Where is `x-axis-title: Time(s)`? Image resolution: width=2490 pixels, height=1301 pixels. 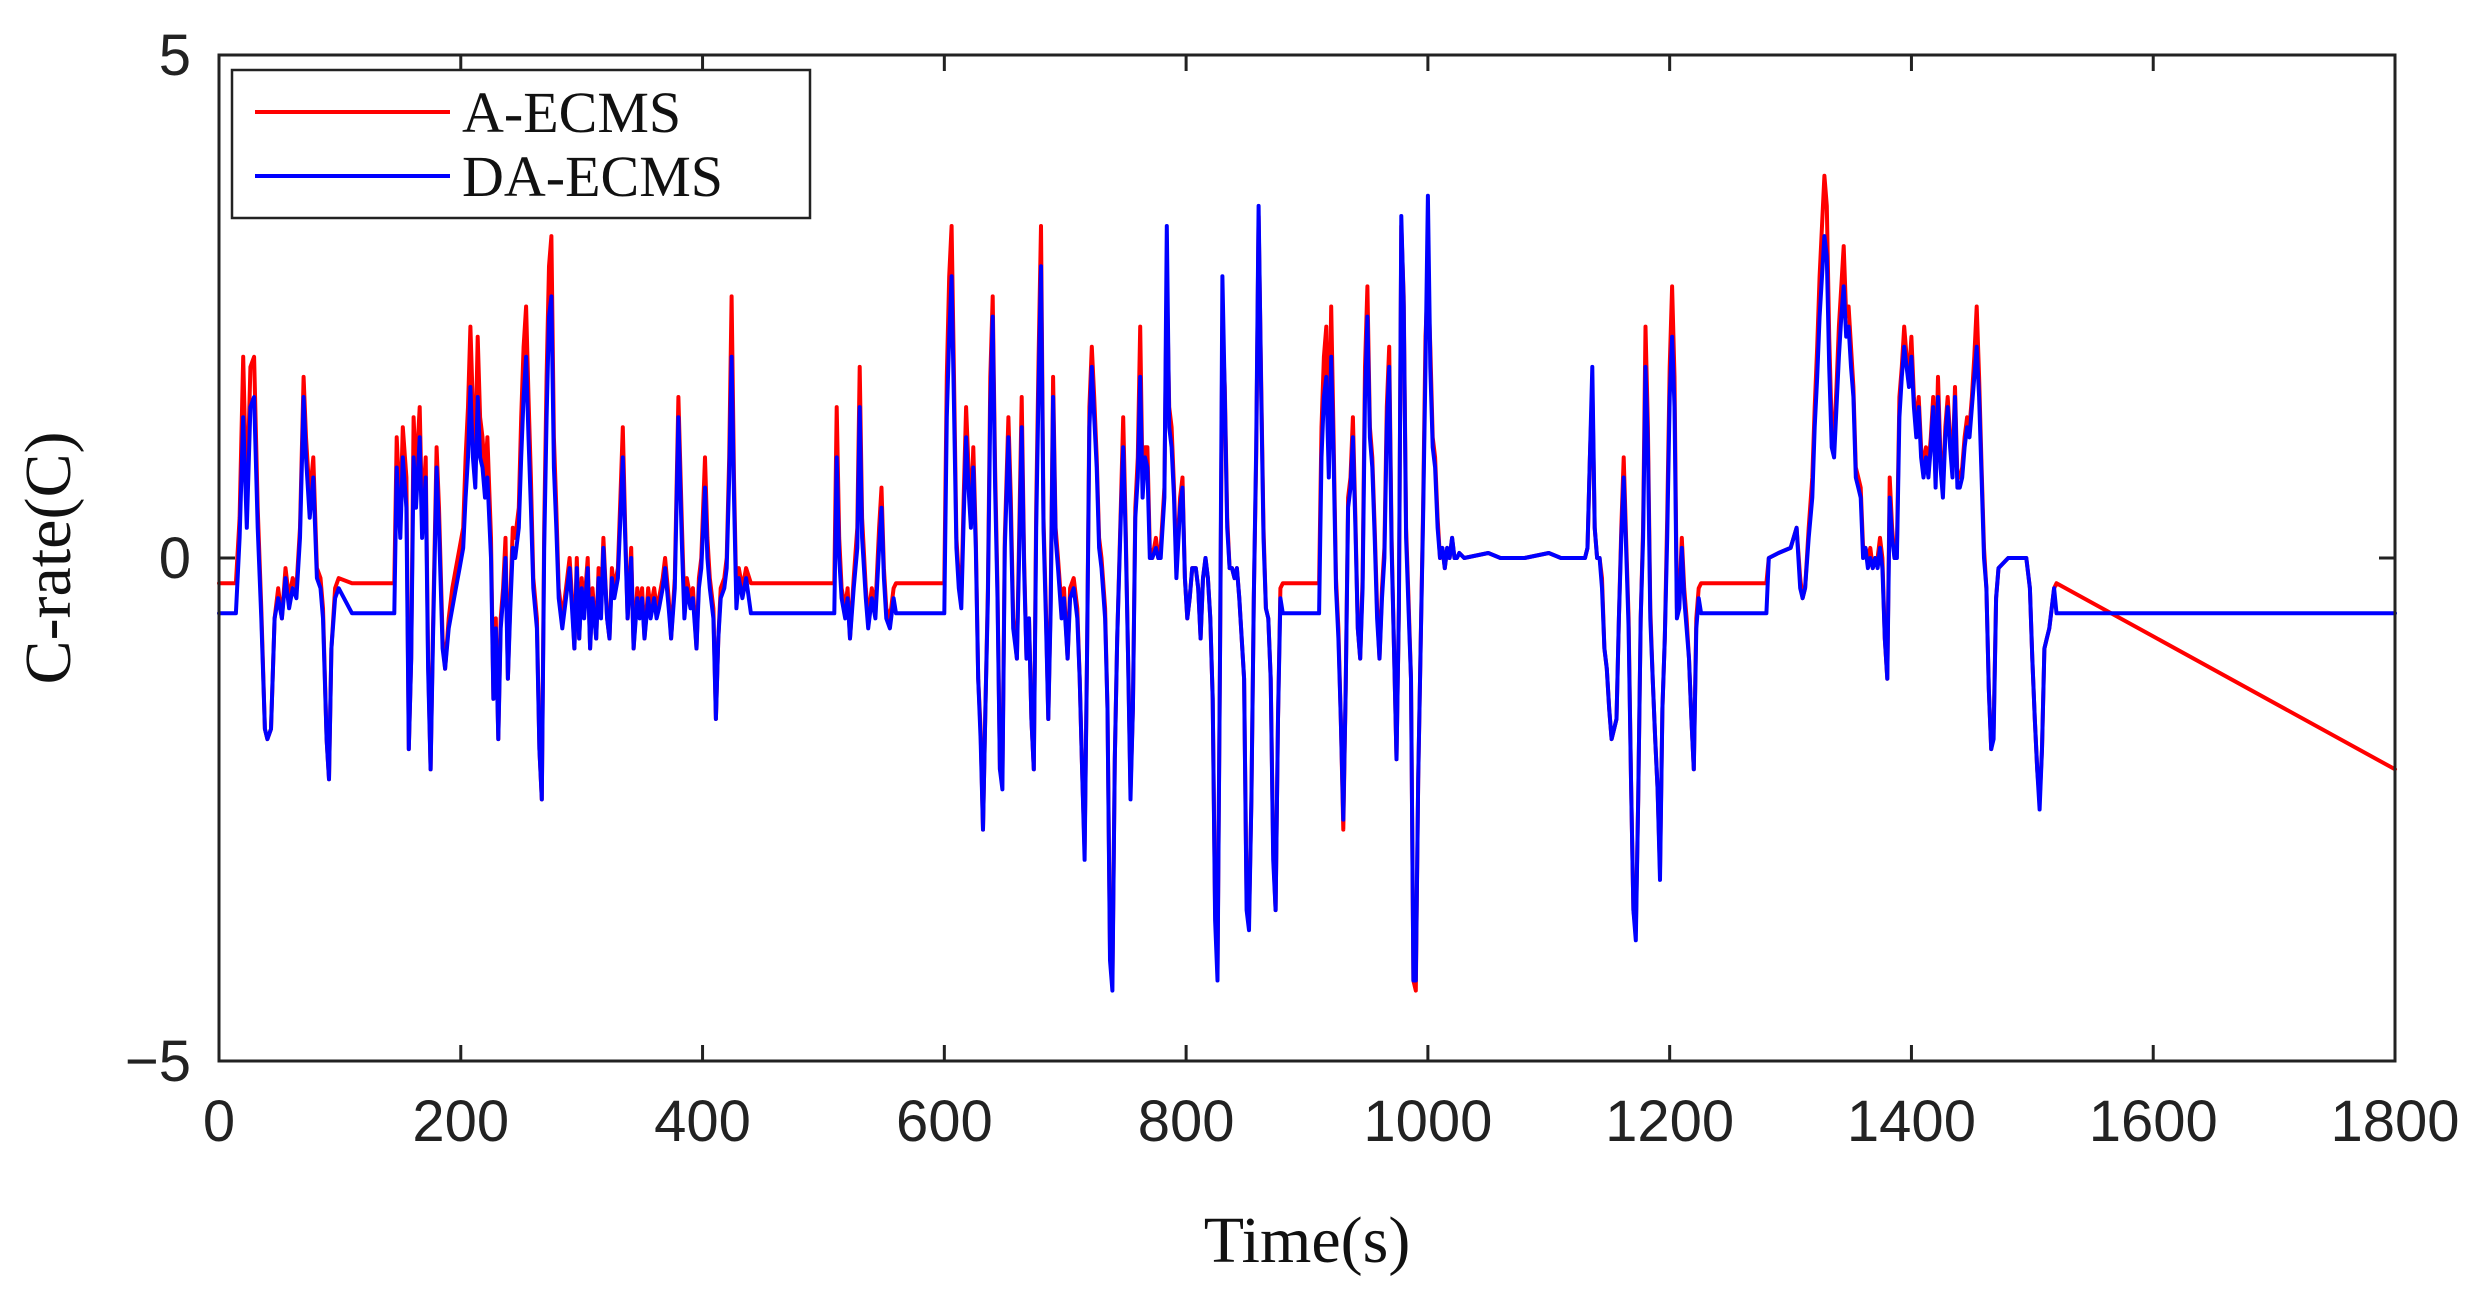
x-axis-title: Time(s) is located at coordinates (1307, 1240).